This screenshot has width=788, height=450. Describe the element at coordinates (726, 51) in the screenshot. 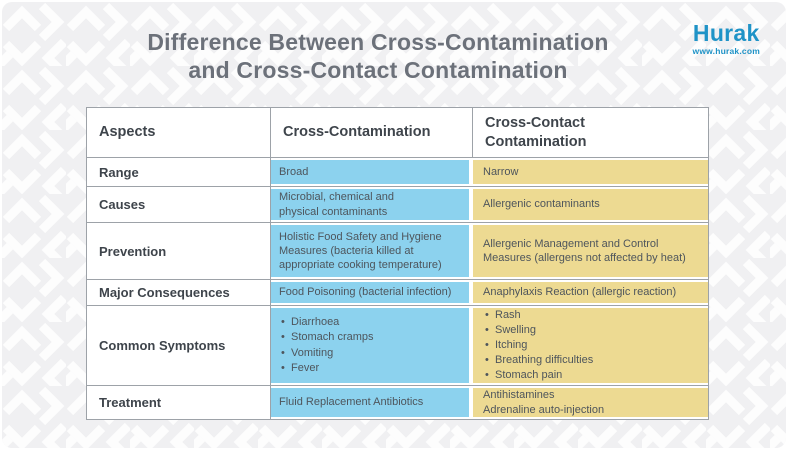

I see `logo-website-url: www.hurak.com` at that location.